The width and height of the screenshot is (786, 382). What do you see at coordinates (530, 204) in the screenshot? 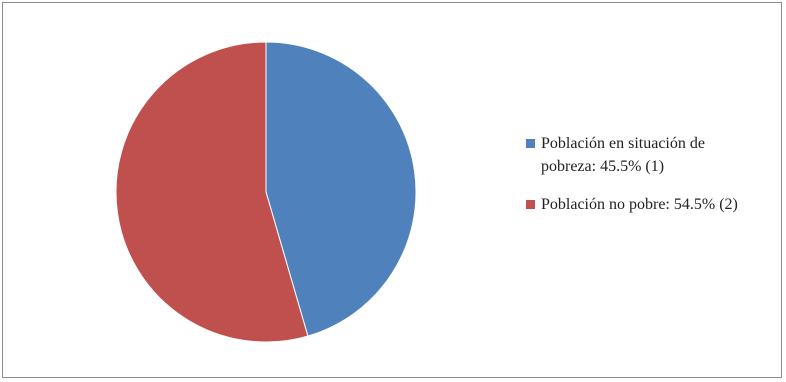
I see `legend-swatch-non-poor` at bounding box center [530, 204].